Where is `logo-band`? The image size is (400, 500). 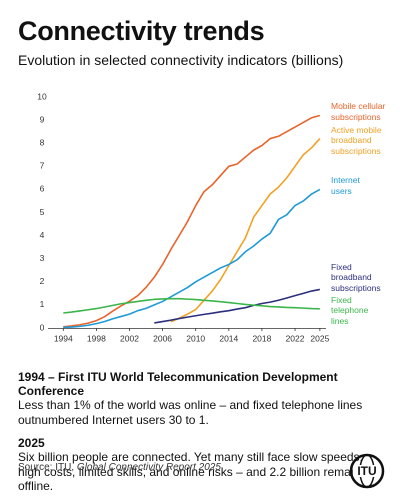 logo-band is located at coordinates (367, 471).